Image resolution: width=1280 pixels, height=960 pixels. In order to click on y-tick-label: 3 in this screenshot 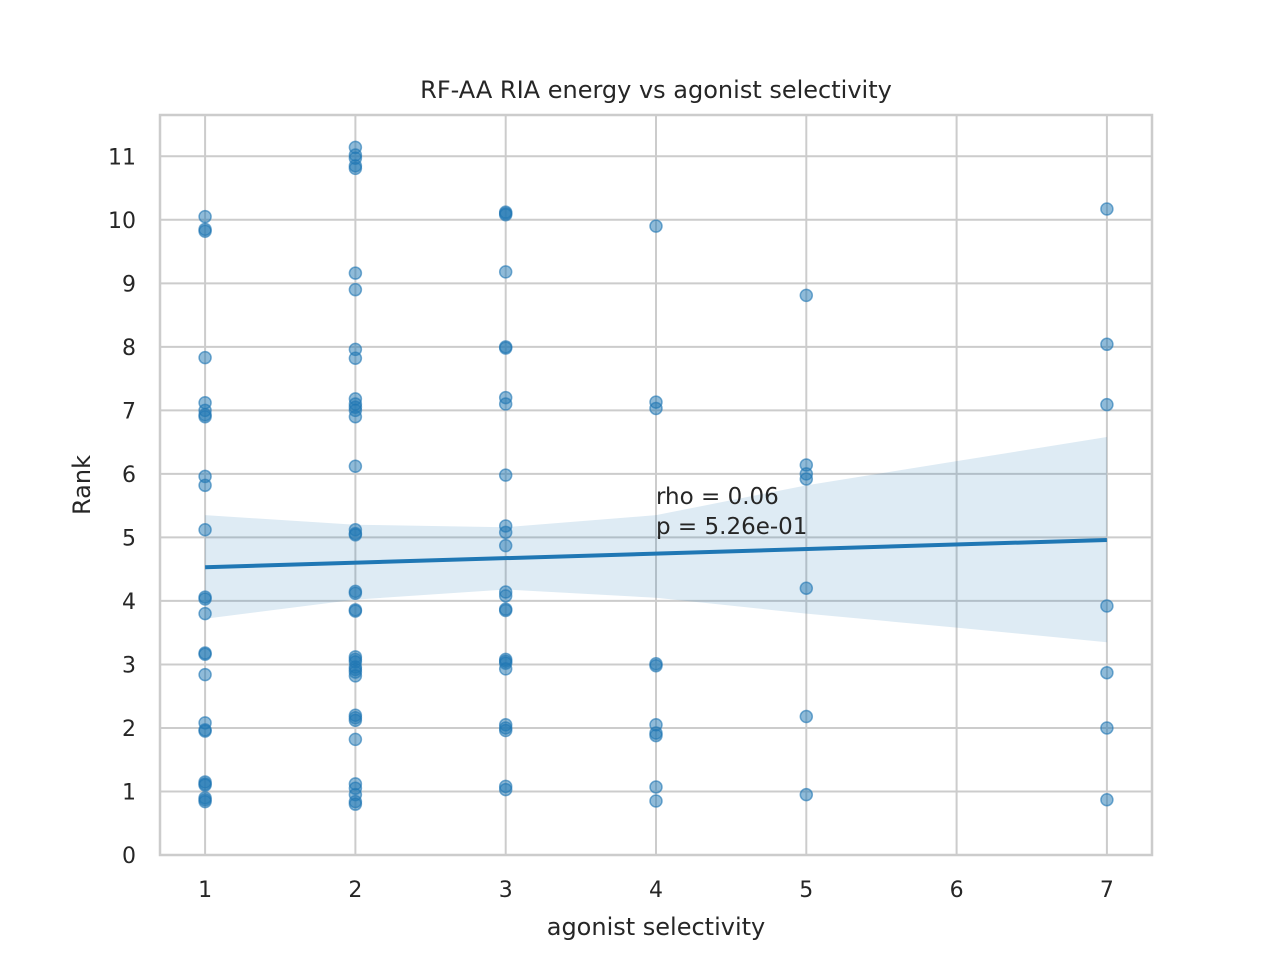, I will do `click(129, 665)`.